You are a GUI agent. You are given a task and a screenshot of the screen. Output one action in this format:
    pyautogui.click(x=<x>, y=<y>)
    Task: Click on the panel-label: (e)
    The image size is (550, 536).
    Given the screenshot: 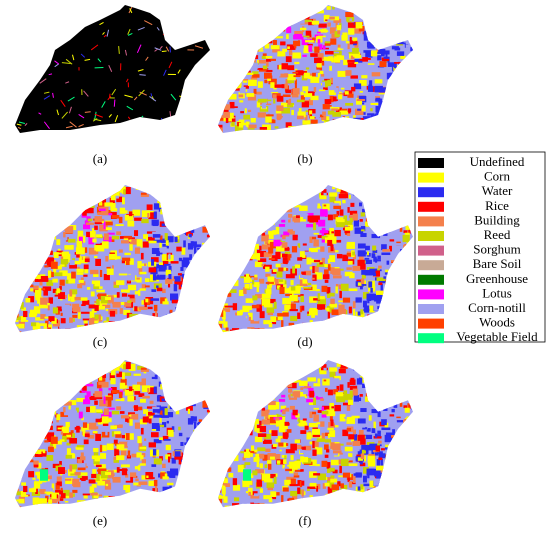 What is the action you would take?
    pyautogui.click(x=100, y=520)
    